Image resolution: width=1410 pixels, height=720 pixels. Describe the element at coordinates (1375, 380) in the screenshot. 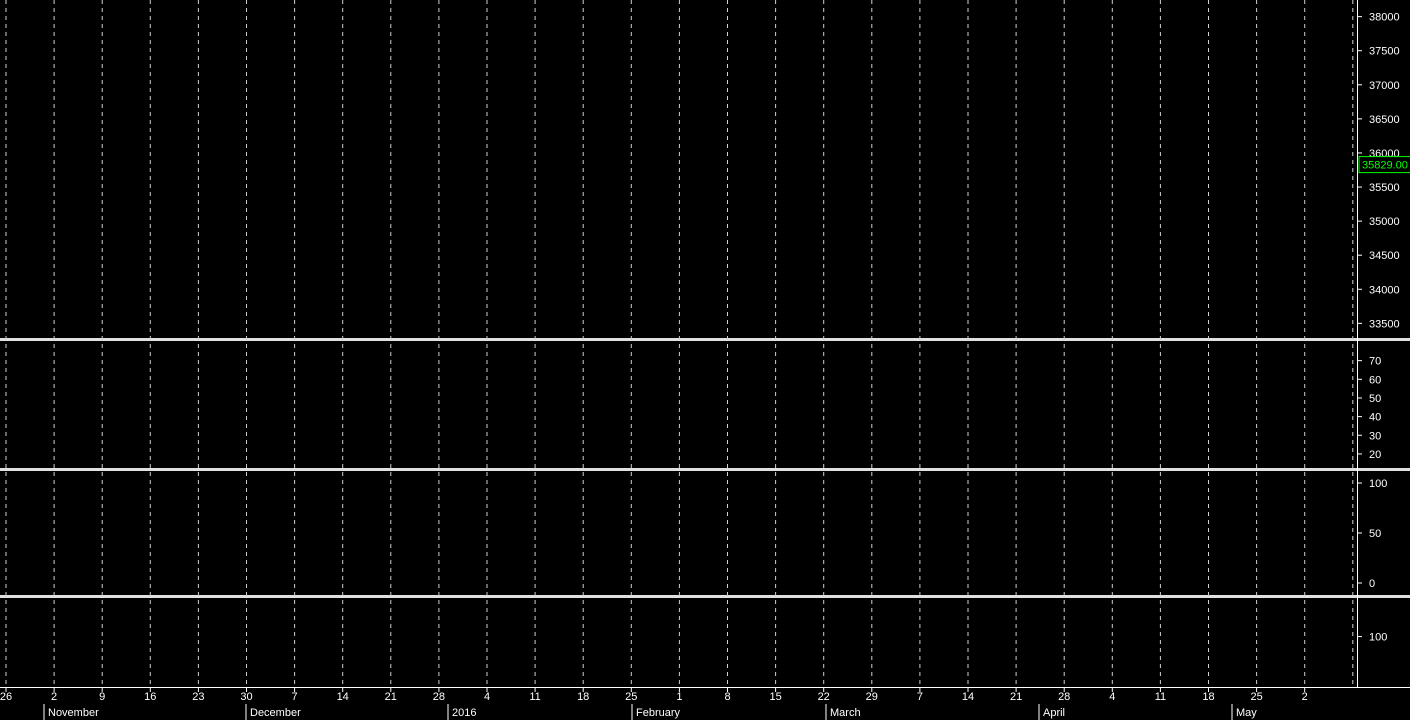

I see `axis-tick-label: 60` at that location.